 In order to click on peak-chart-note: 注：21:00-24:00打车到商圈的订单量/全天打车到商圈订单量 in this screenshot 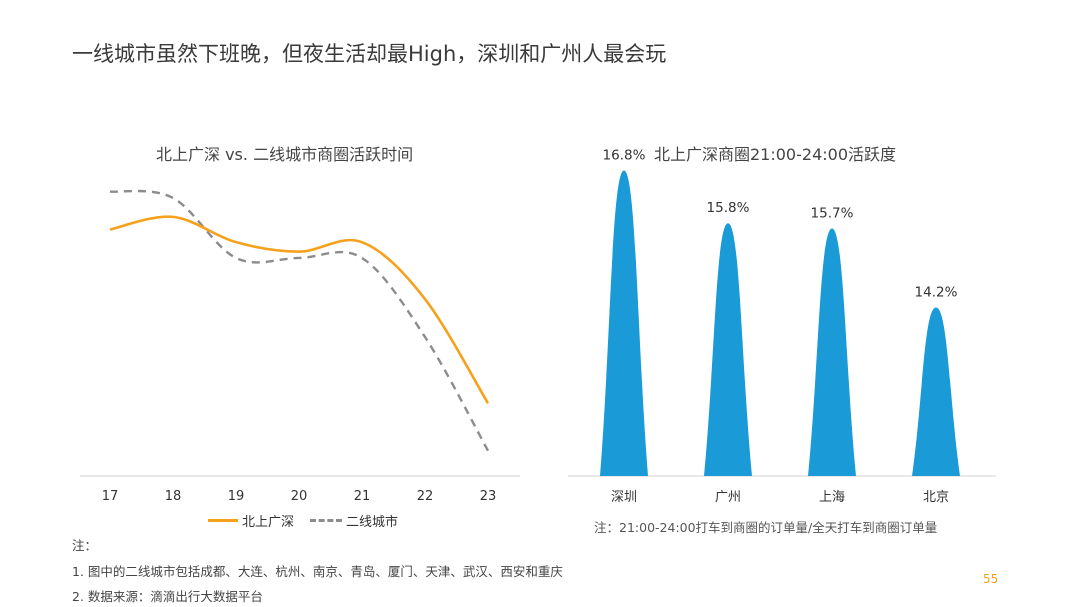, I will do `click(766, 527)`.